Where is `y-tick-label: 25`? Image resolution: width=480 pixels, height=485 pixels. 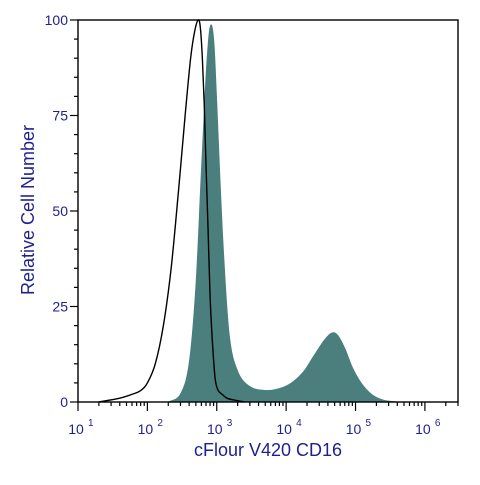
y-tick-label: 25 is located at coordinates (60, 307).